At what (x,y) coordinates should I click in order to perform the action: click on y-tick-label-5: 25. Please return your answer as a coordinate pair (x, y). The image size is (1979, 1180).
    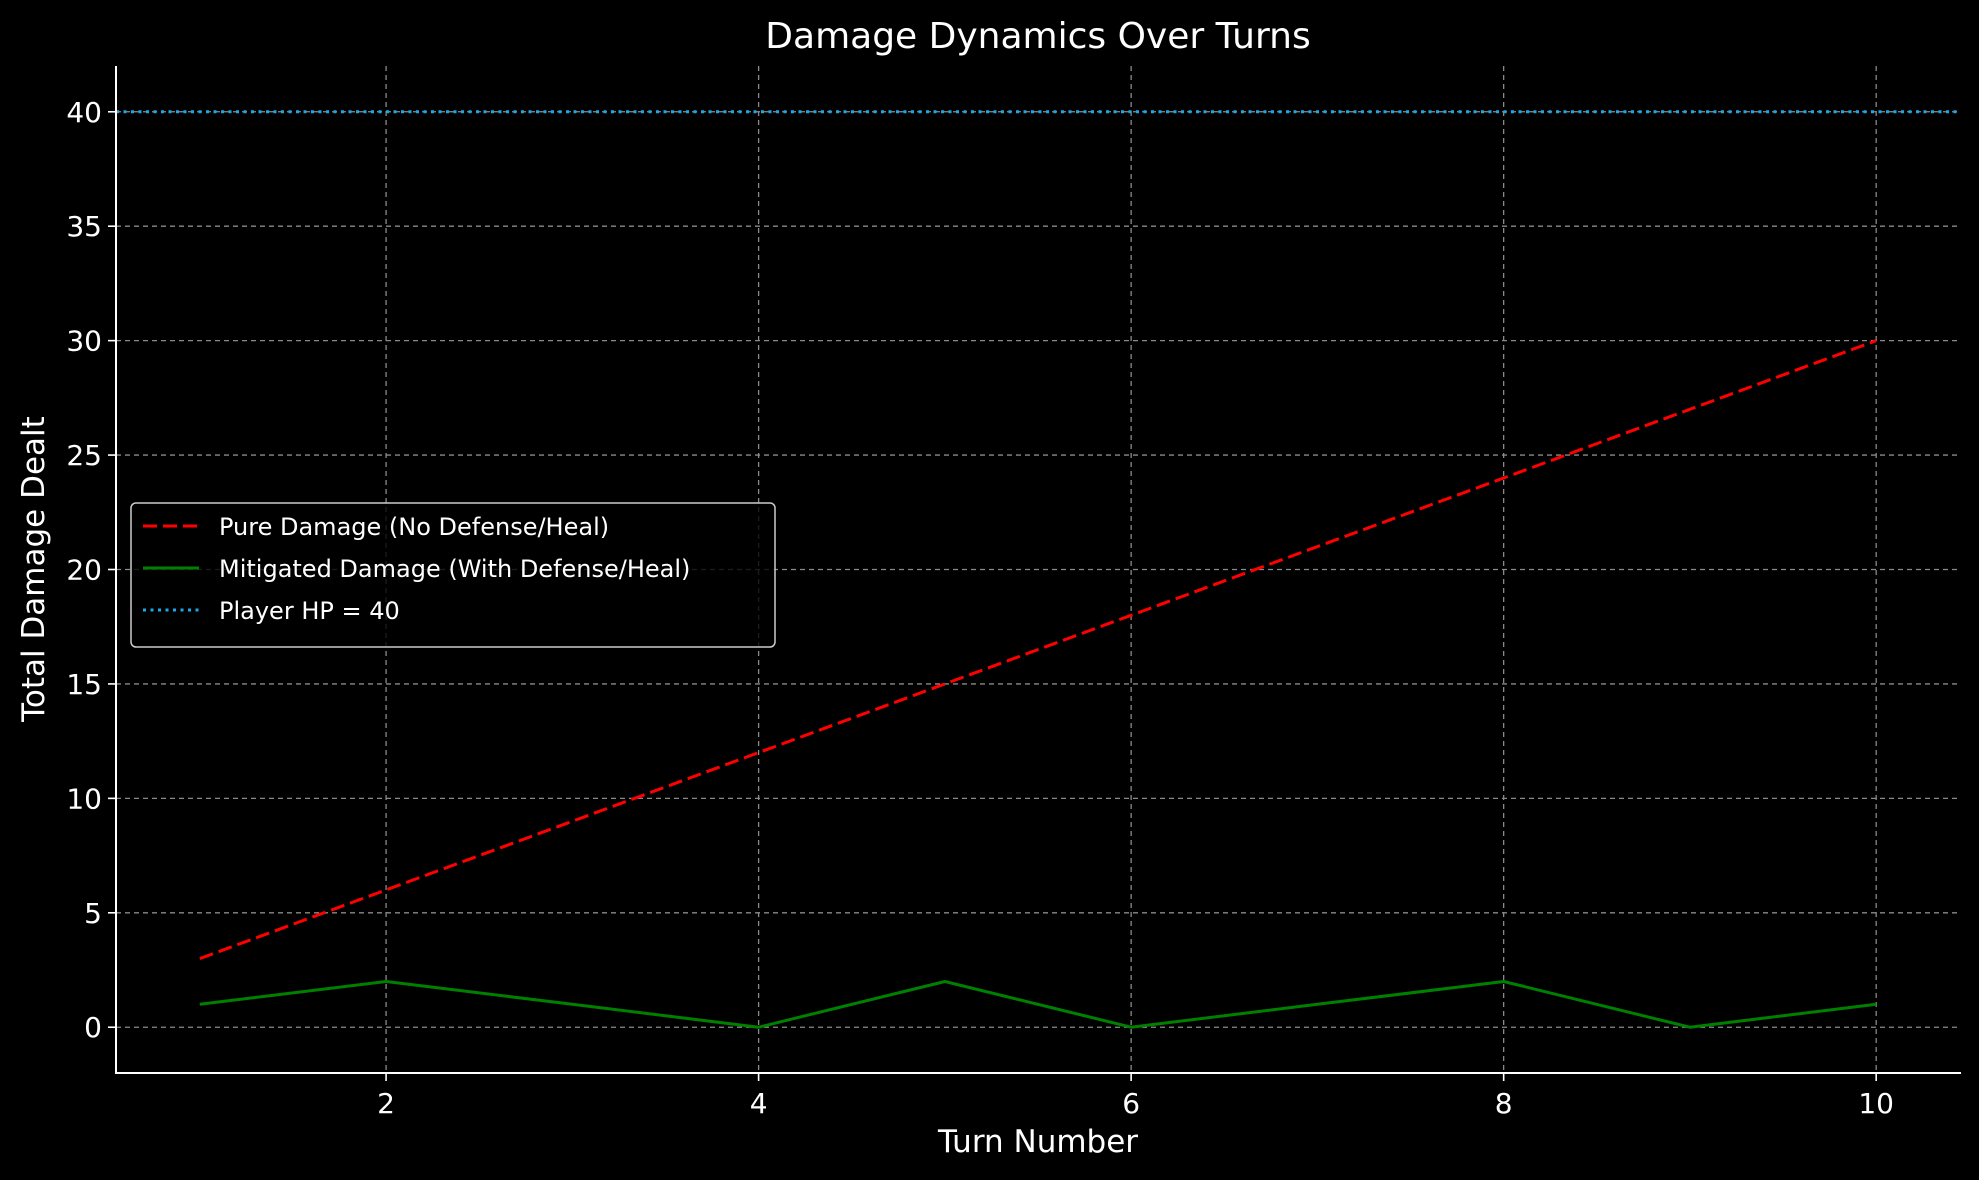
    Looking at the image, I should click on (84, 455).